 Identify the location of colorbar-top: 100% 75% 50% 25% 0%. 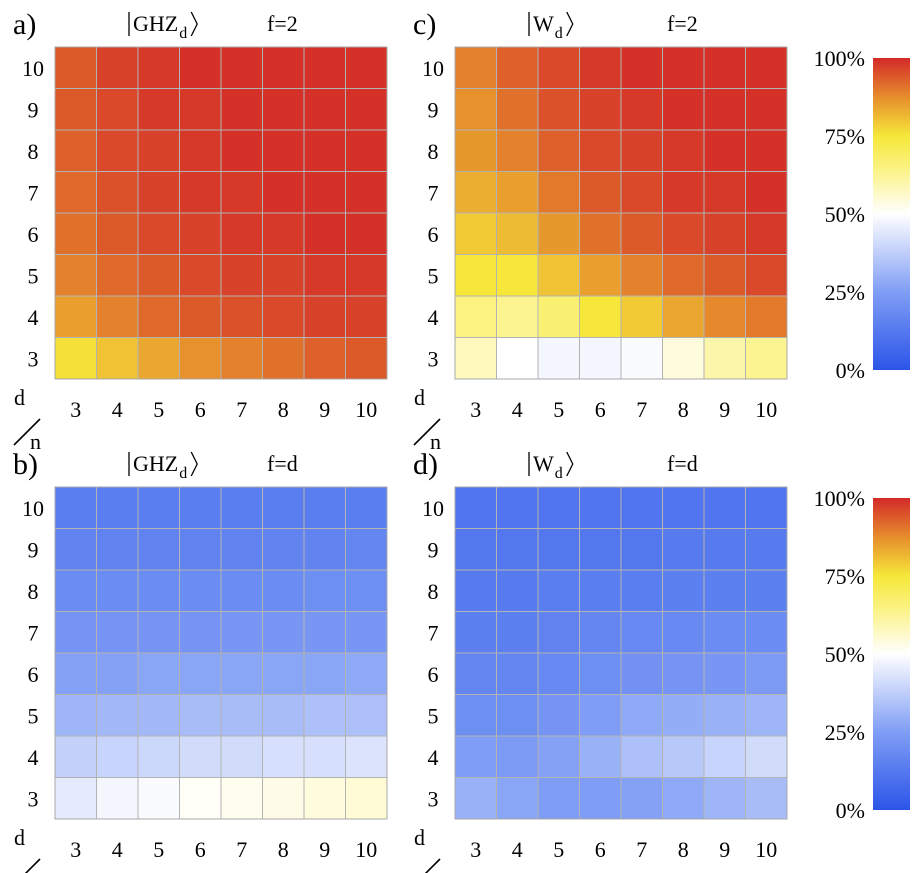
(862, 214).